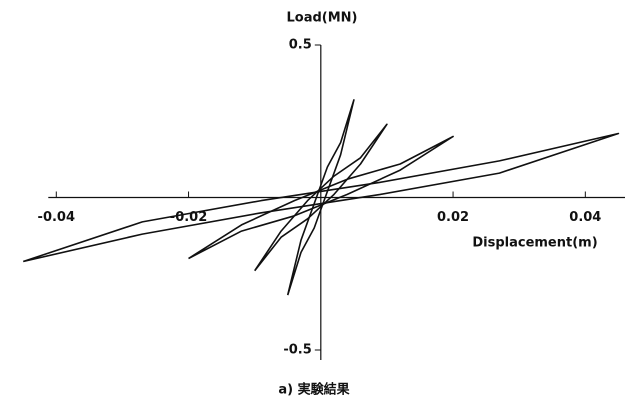 The image size is (628, 403). Describe the element at coordinates (297, 350) in the screenshot. I see `y-tick-label: -0.5` at that location.